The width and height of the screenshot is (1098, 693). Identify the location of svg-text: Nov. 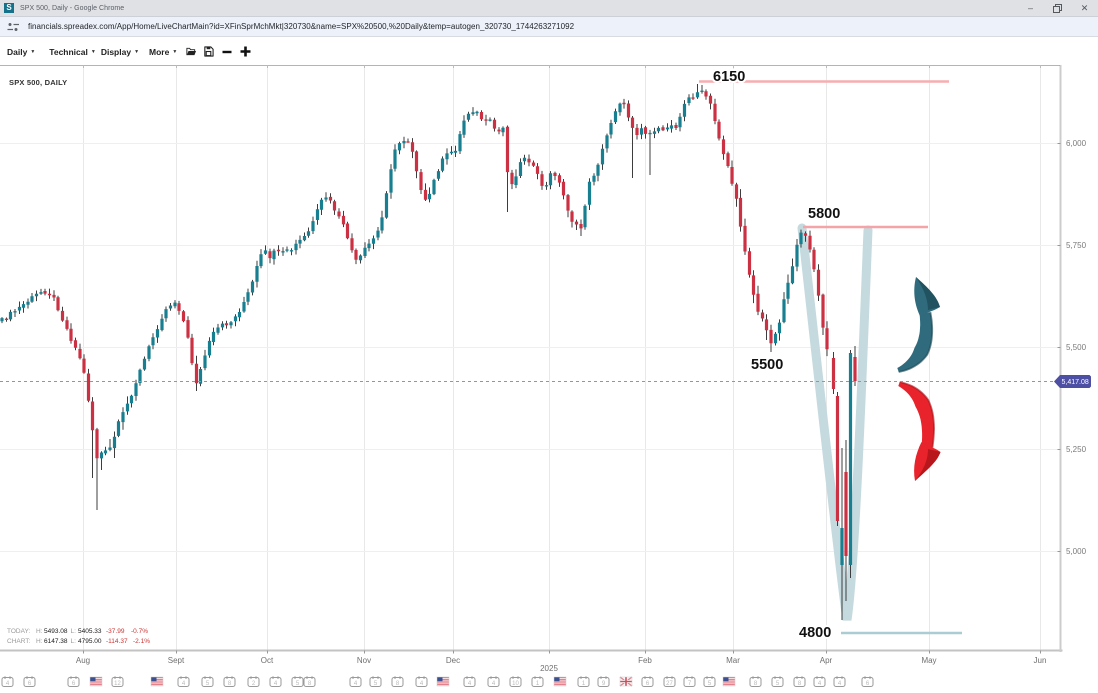
(364, 660).